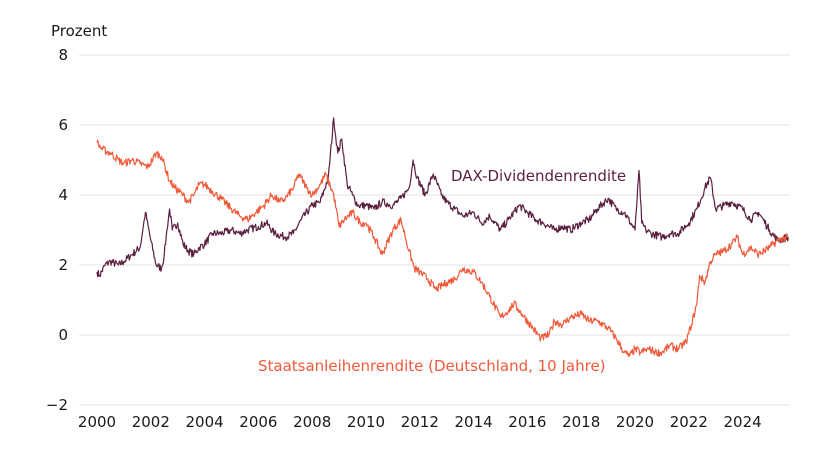 Image resolution: width=840 pixels, height=452 pixels. I want to click on y-tick-label: 2, so click(63, 265).